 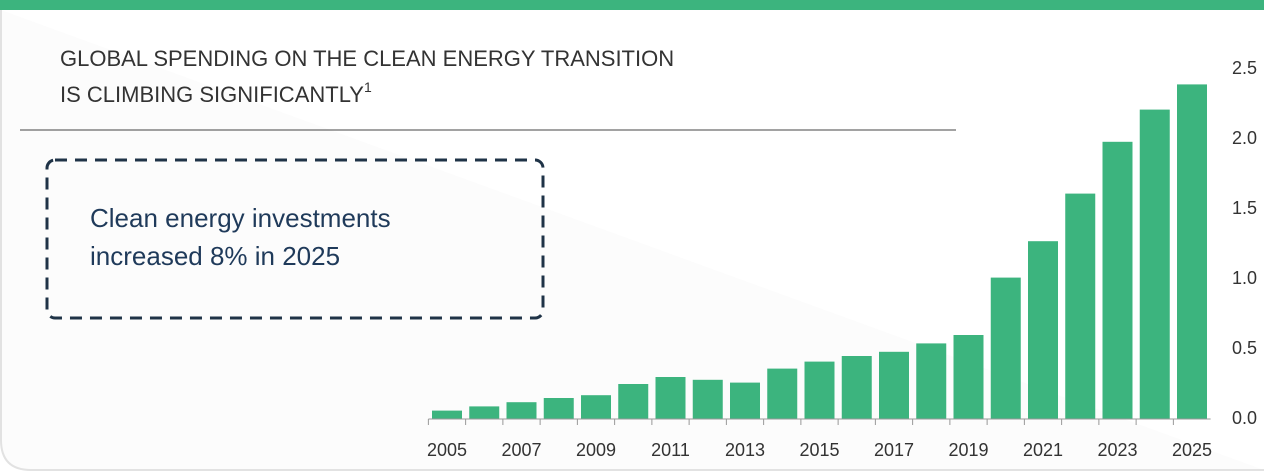 I want to click on y-tick-label: 0.0, so click(x=1244, y=418).